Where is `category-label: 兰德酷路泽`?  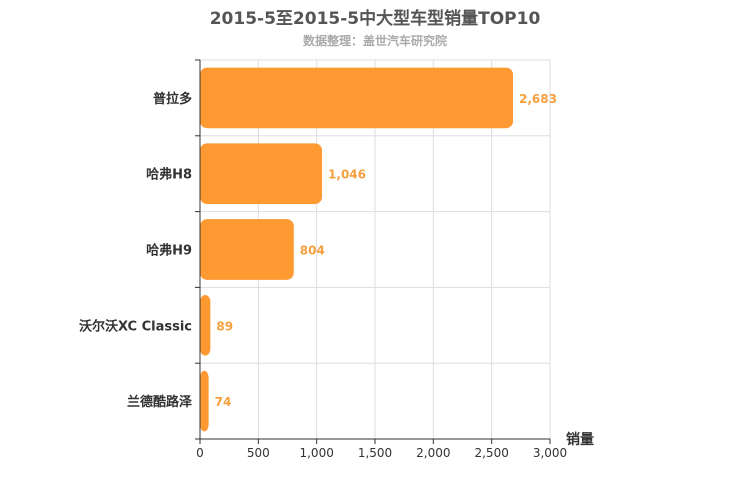 category-label: 兰德酷路泽 is located at coordinates (160, 402).